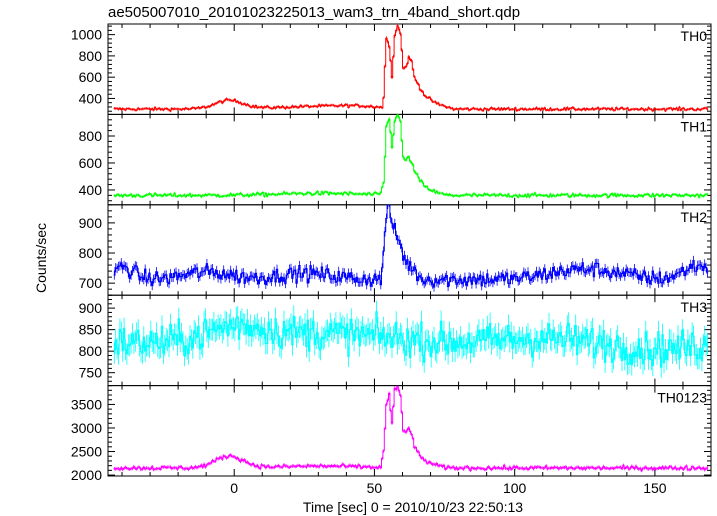 The width and height of the screenshot is (717, 516). Describe the element at coordinates (682, 398) in the screenshot. I see `panel-label: TH0123` at that location.